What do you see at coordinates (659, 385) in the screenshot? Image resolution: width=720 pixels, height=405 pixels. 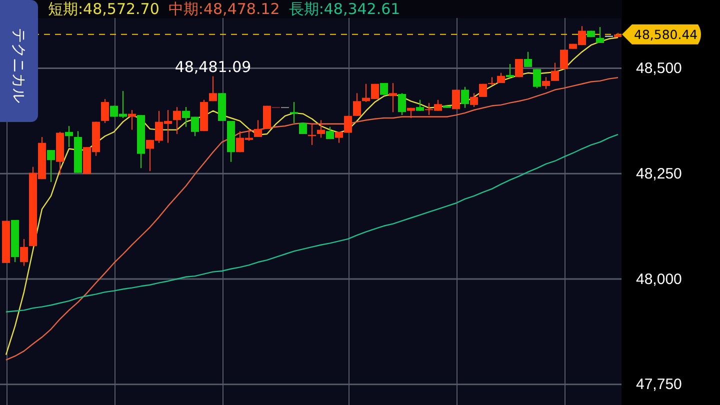 I see `y-tick-label: 47,750` at bounding box center [659, 385].